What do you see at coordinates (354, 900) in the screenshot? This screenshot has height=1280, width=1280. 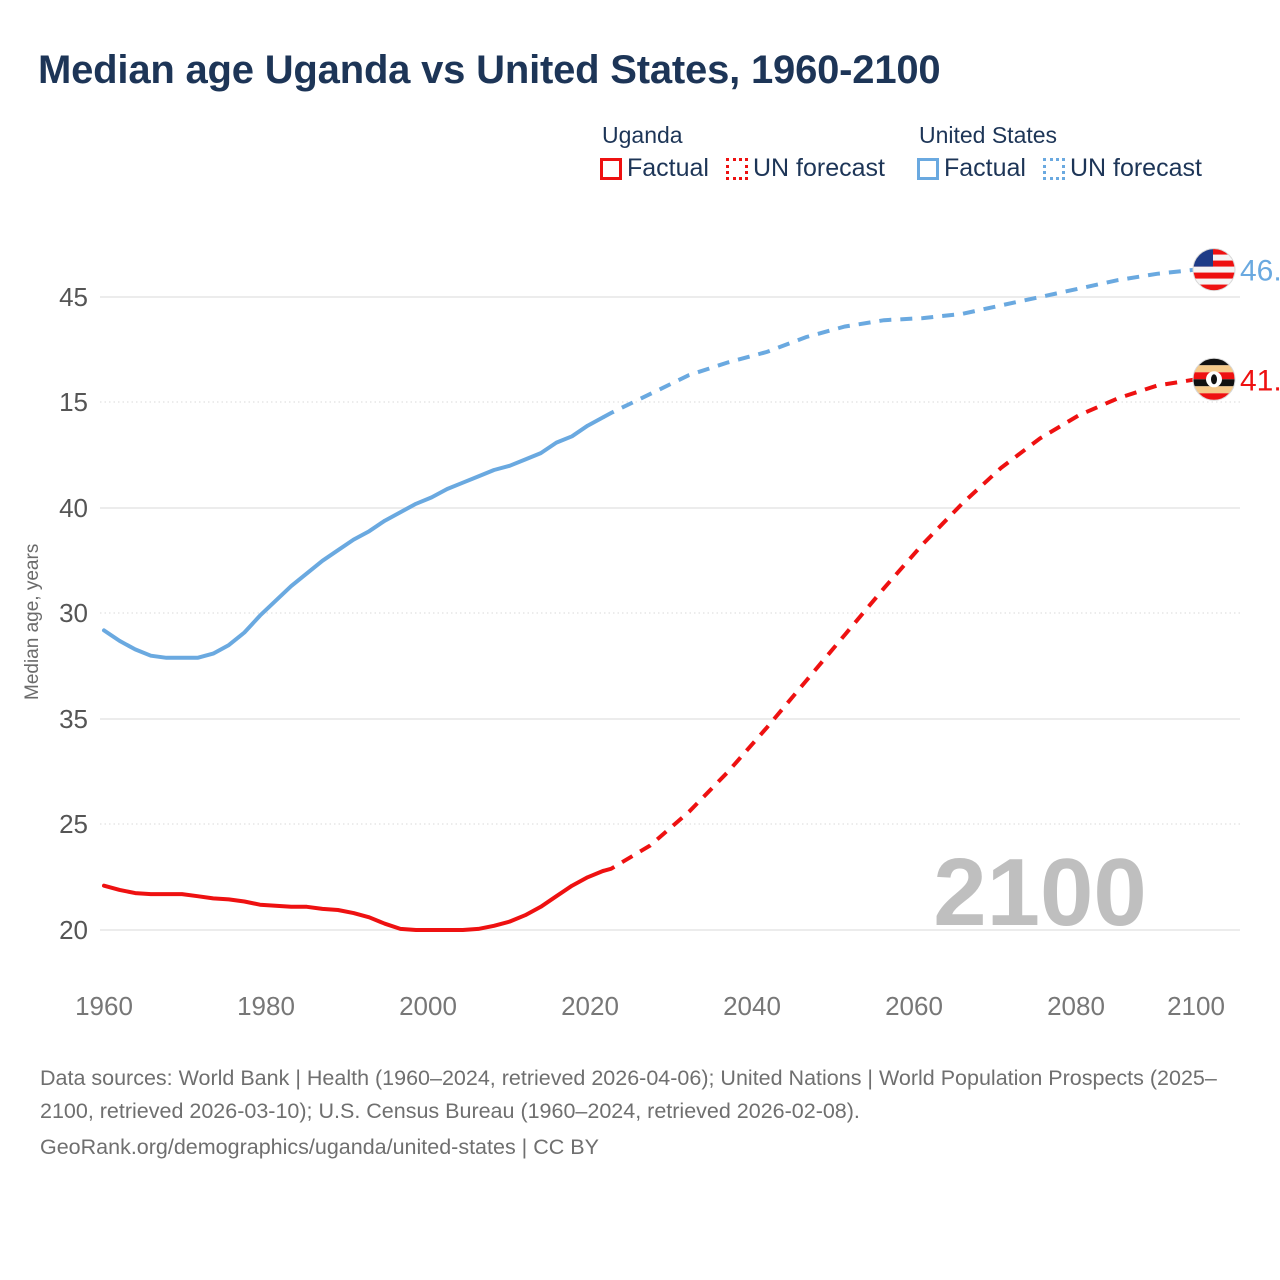 I see `uganda-factual-line` at bounding box center [354, 900].